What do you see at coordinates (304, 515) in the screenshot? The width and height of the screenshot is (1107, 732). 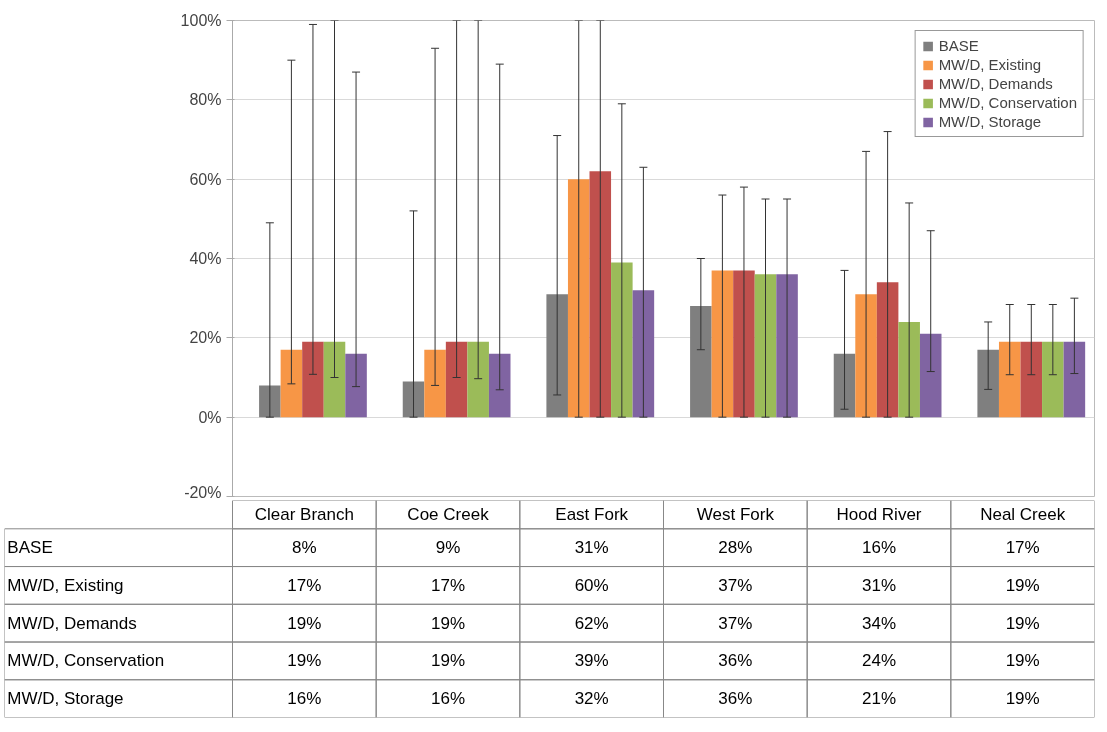 I see `x-tick-label: Clear Branch` at bounding box center [304, 515].